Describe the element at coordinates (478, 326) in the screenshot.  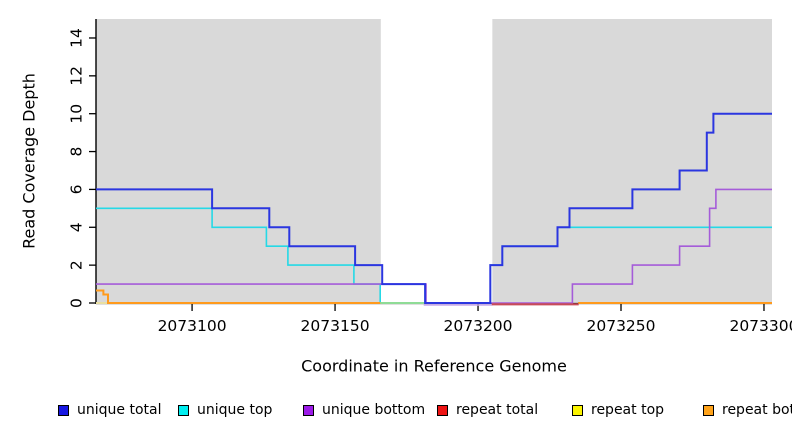
I see `x-tick-label: 2073200` at that location.